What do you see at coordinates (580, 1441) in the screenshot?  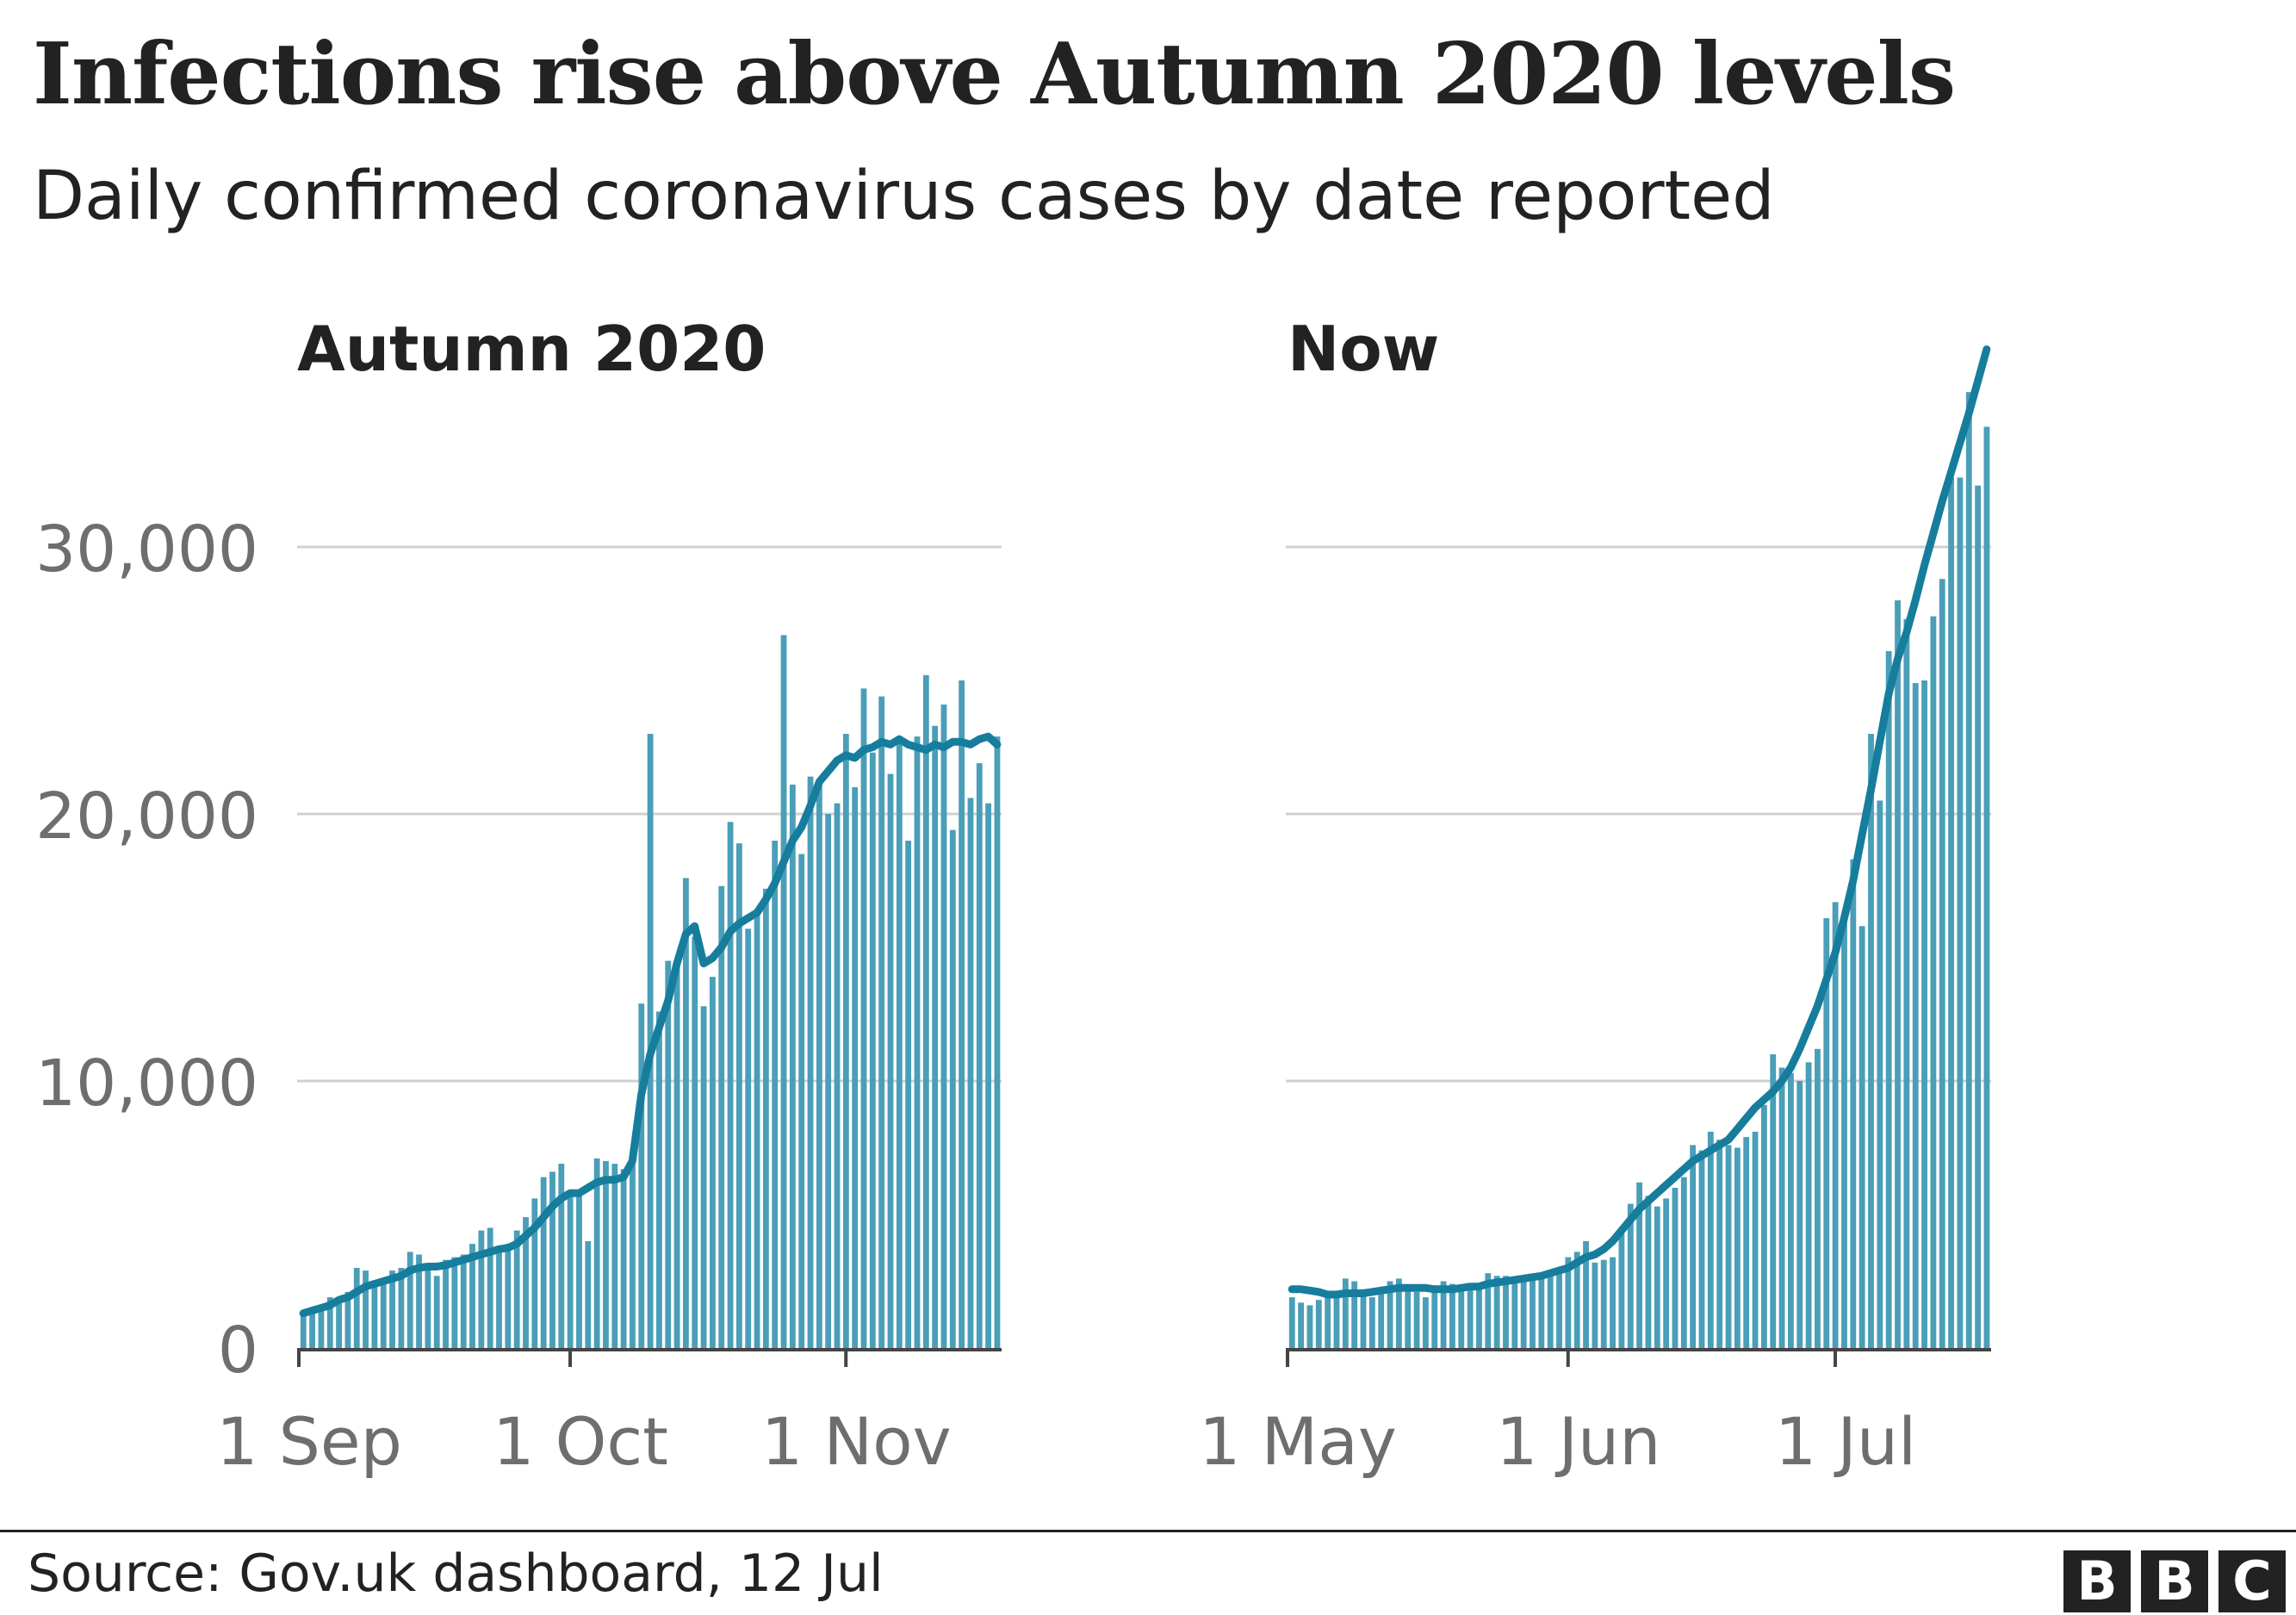 I see `panel-1-x-tick-label: 1 Oct` at bounding box center [580, 1441].